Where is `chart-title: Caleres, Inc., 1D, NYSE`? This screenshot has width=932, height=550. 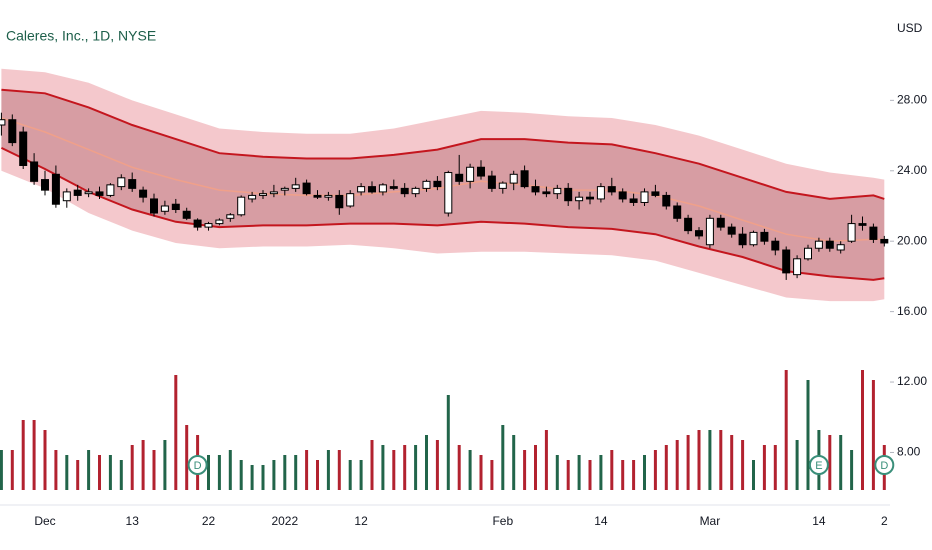
chart-title: Caleres, Inc., 1D, NYSE is located at coordinates (81, 36).